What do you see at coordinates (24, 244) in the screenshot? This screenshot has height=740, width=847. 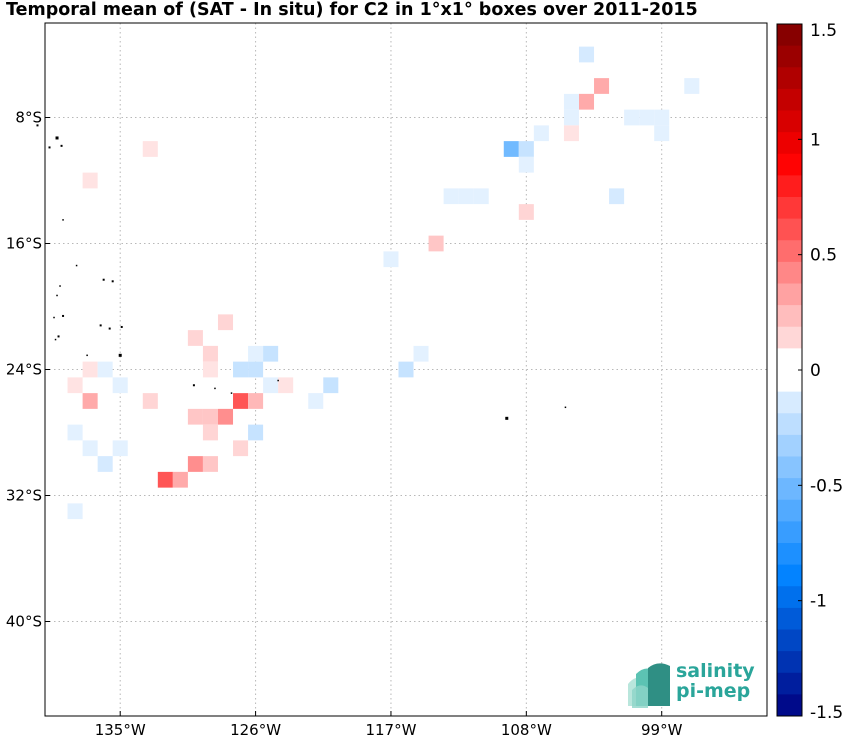 I see `latitude-tick-label: 16°S` at bounding box center [24, 244].